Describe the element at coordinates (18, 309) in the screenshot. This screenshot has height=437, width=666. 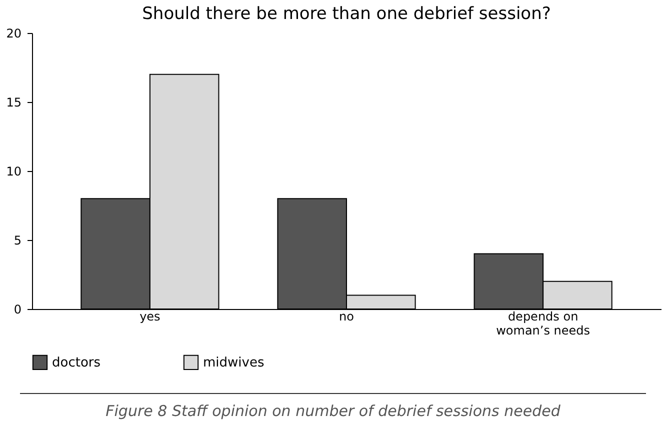
I see `y-tick-label: 0` at that location.